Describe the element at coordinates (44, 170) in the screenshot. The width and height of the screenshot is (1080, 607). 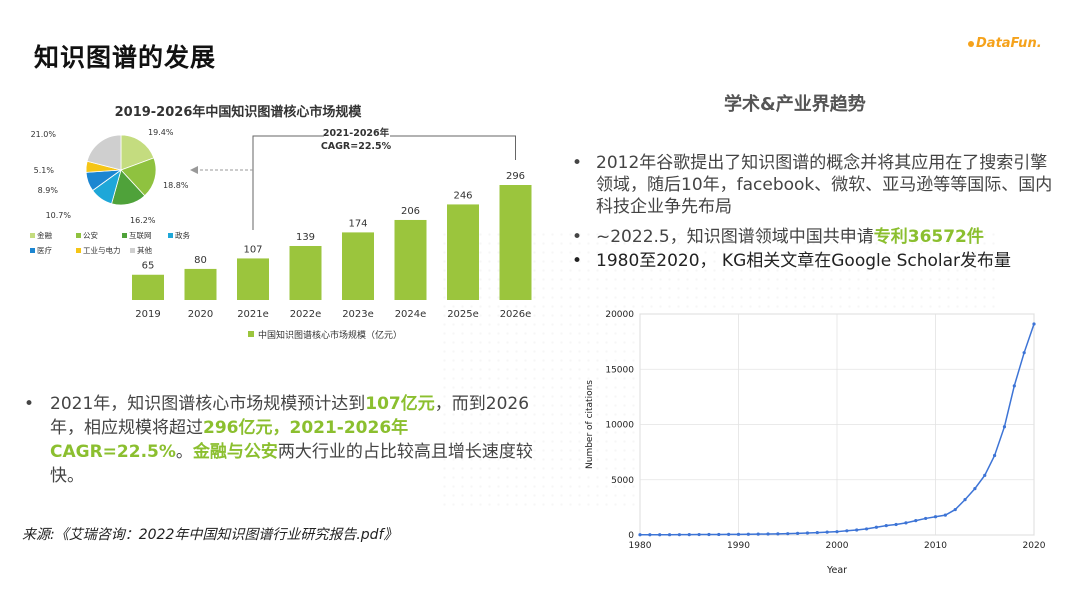
I see `pie-value-label: 5.1%` at that location.